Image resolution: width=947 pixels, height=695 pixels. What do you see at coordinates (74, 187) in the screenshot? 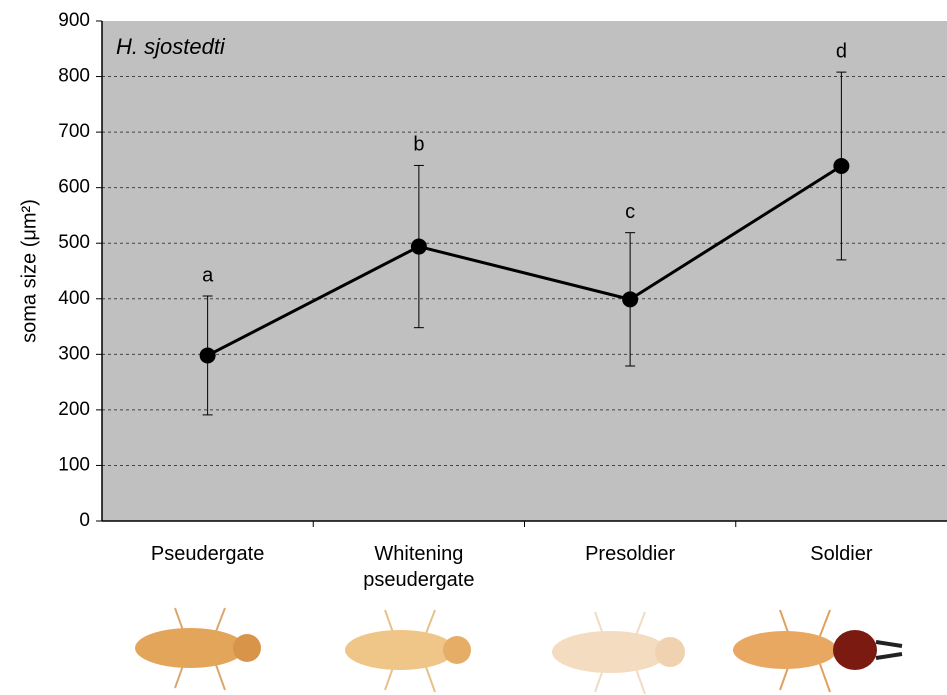
I see `y-tick-label: 600` at bounding box center [74, 187].